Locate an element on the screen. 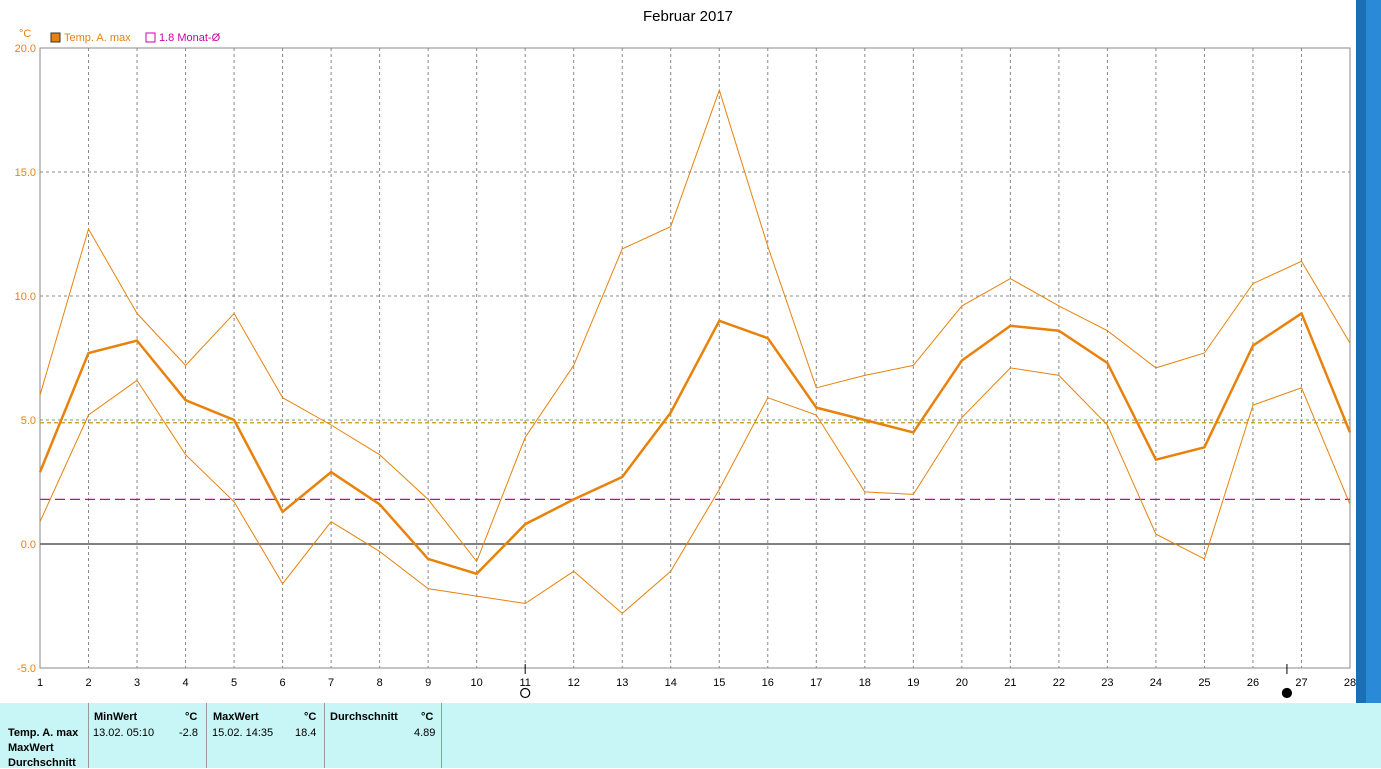 This screenshot has width=1381, height=769. stats-avg-column: Durchschnitt °C 4.89 is located at coordinates (383, 735).